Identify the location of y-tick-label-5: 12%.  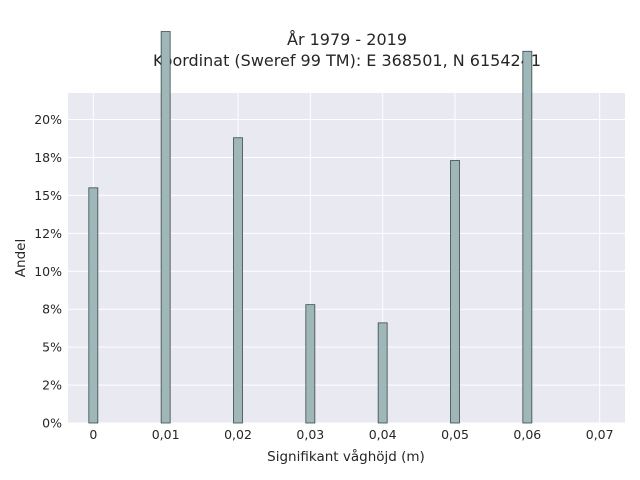
(48, 233).